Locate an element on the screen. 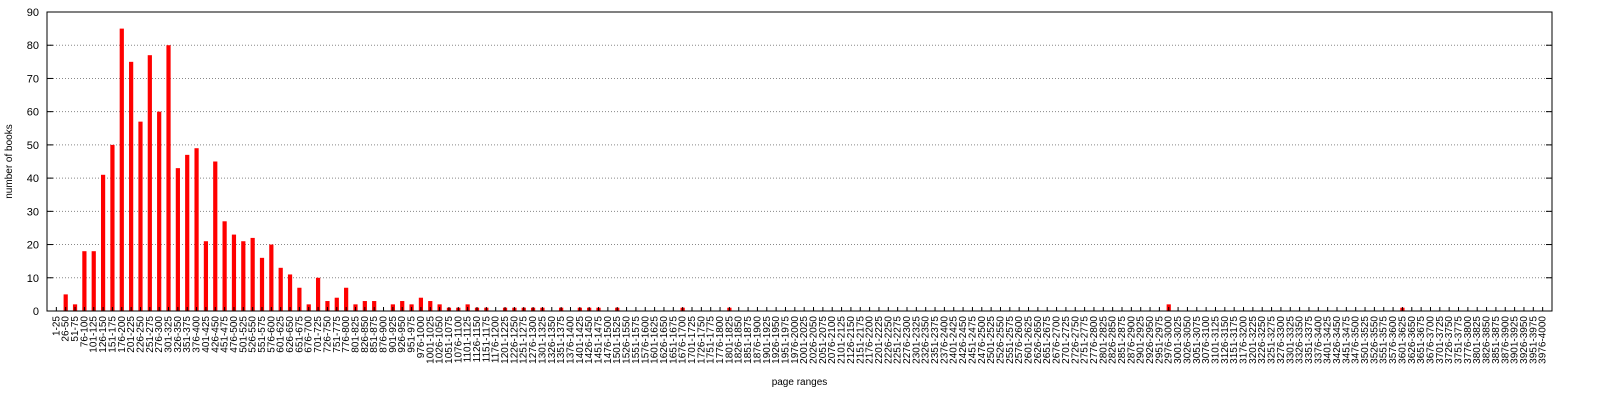  x-tick-label: 3526-3550 is located at coordinates (1374, 340).